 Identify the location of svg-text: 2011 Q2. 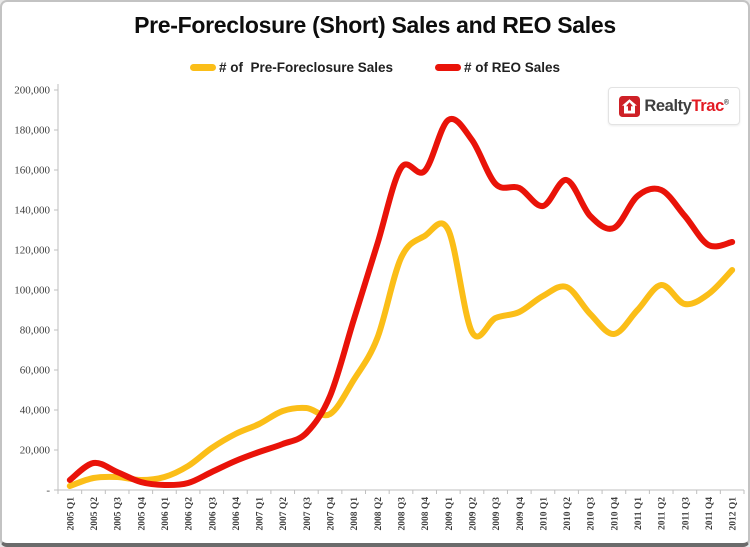
(663, 513).